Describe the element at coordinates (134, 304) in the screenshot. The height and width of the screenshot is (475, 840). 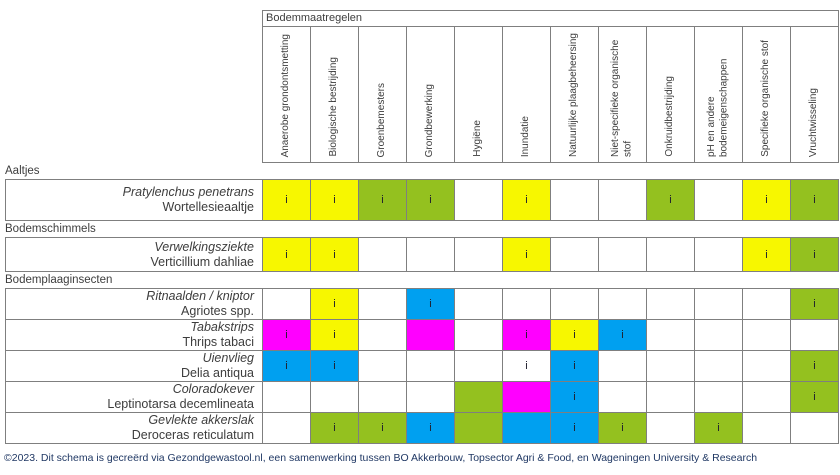
I see `row-label: Ritnaalden / kniptor Agriotes spp.` at that location.